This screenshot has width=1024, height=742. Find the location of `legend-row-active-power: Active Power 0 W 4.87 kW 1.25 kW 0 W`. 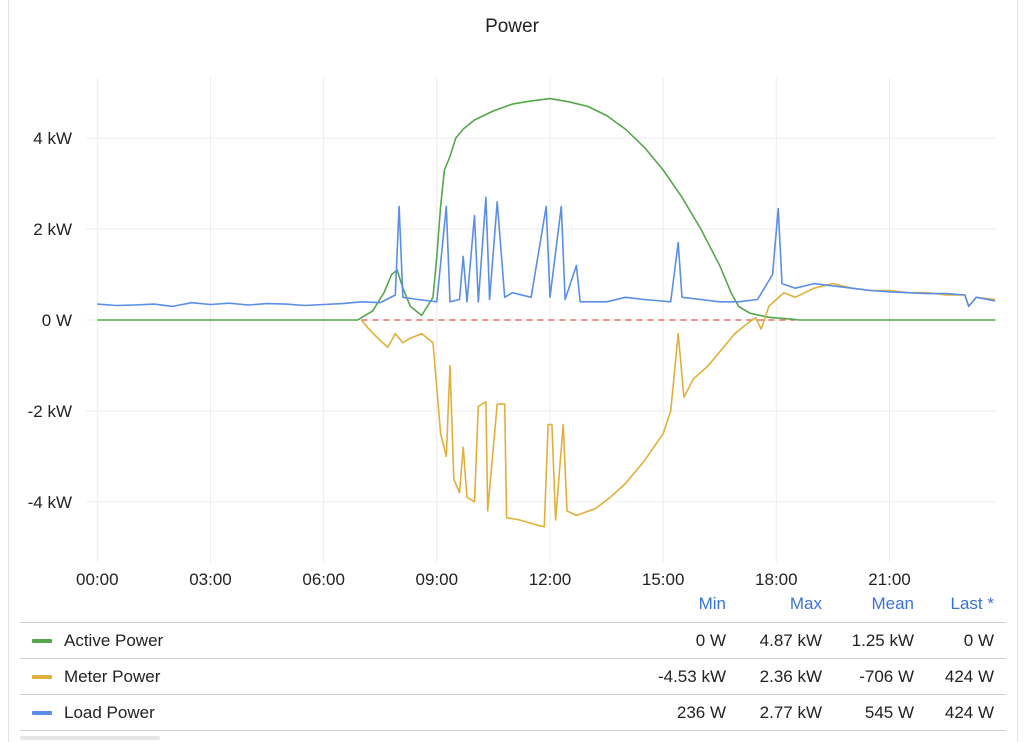

legend-row-active-power: Active Power 0 W 4.87 kW 1.25 kW 0 W is located at coordinates (513, 640).